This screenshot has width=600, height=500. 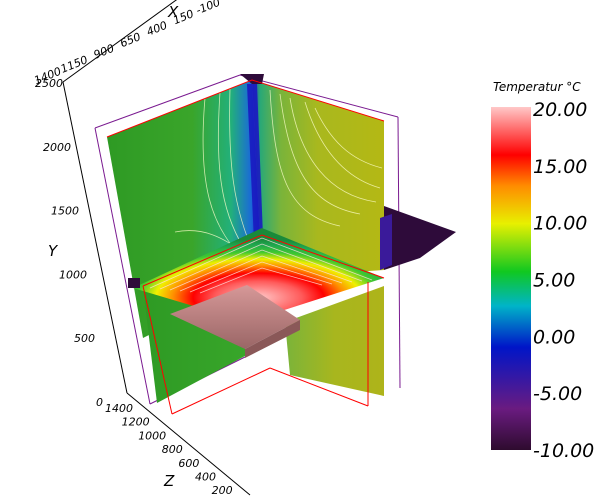 What do you see at coordinates (554, 337) in the screenshot?
I see `colorbar-tick-label: 0.00` at bounding box center [554, 337].